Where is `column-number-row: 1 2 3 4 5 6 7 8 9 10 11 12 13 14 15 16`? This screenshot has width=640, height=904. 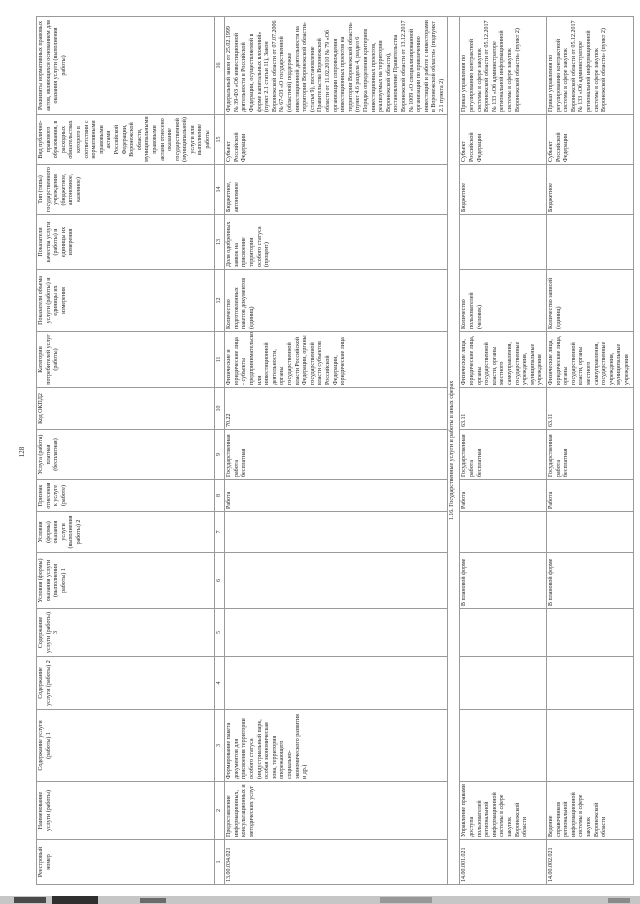 column-number-row: 1 2 3 4 5 6 7 8 9 10 11 12 13 14 15 16 is located at coordinates (219, 450).